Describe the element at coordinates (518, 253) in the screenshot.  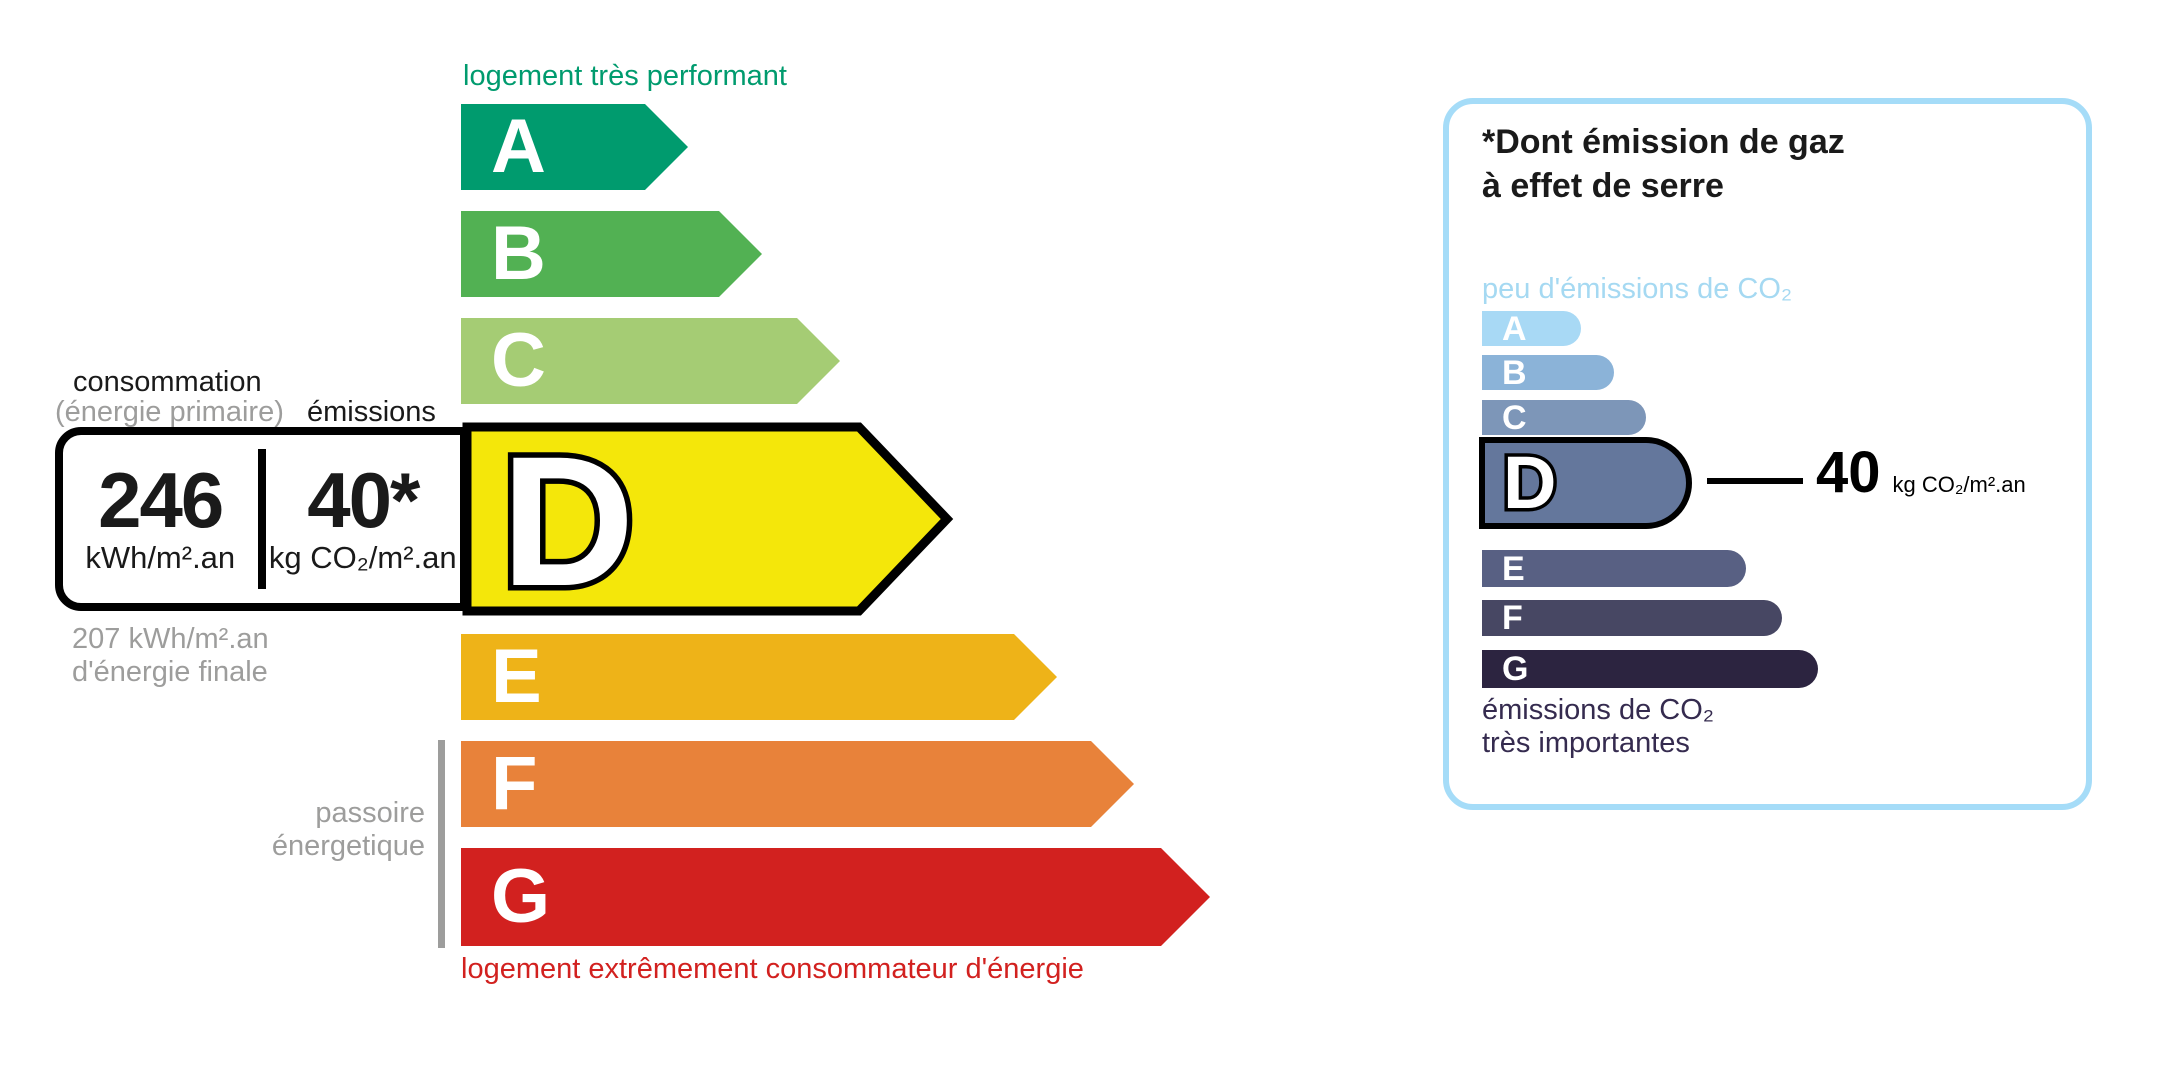
I see `energy-class-b-letter: B` at that location.